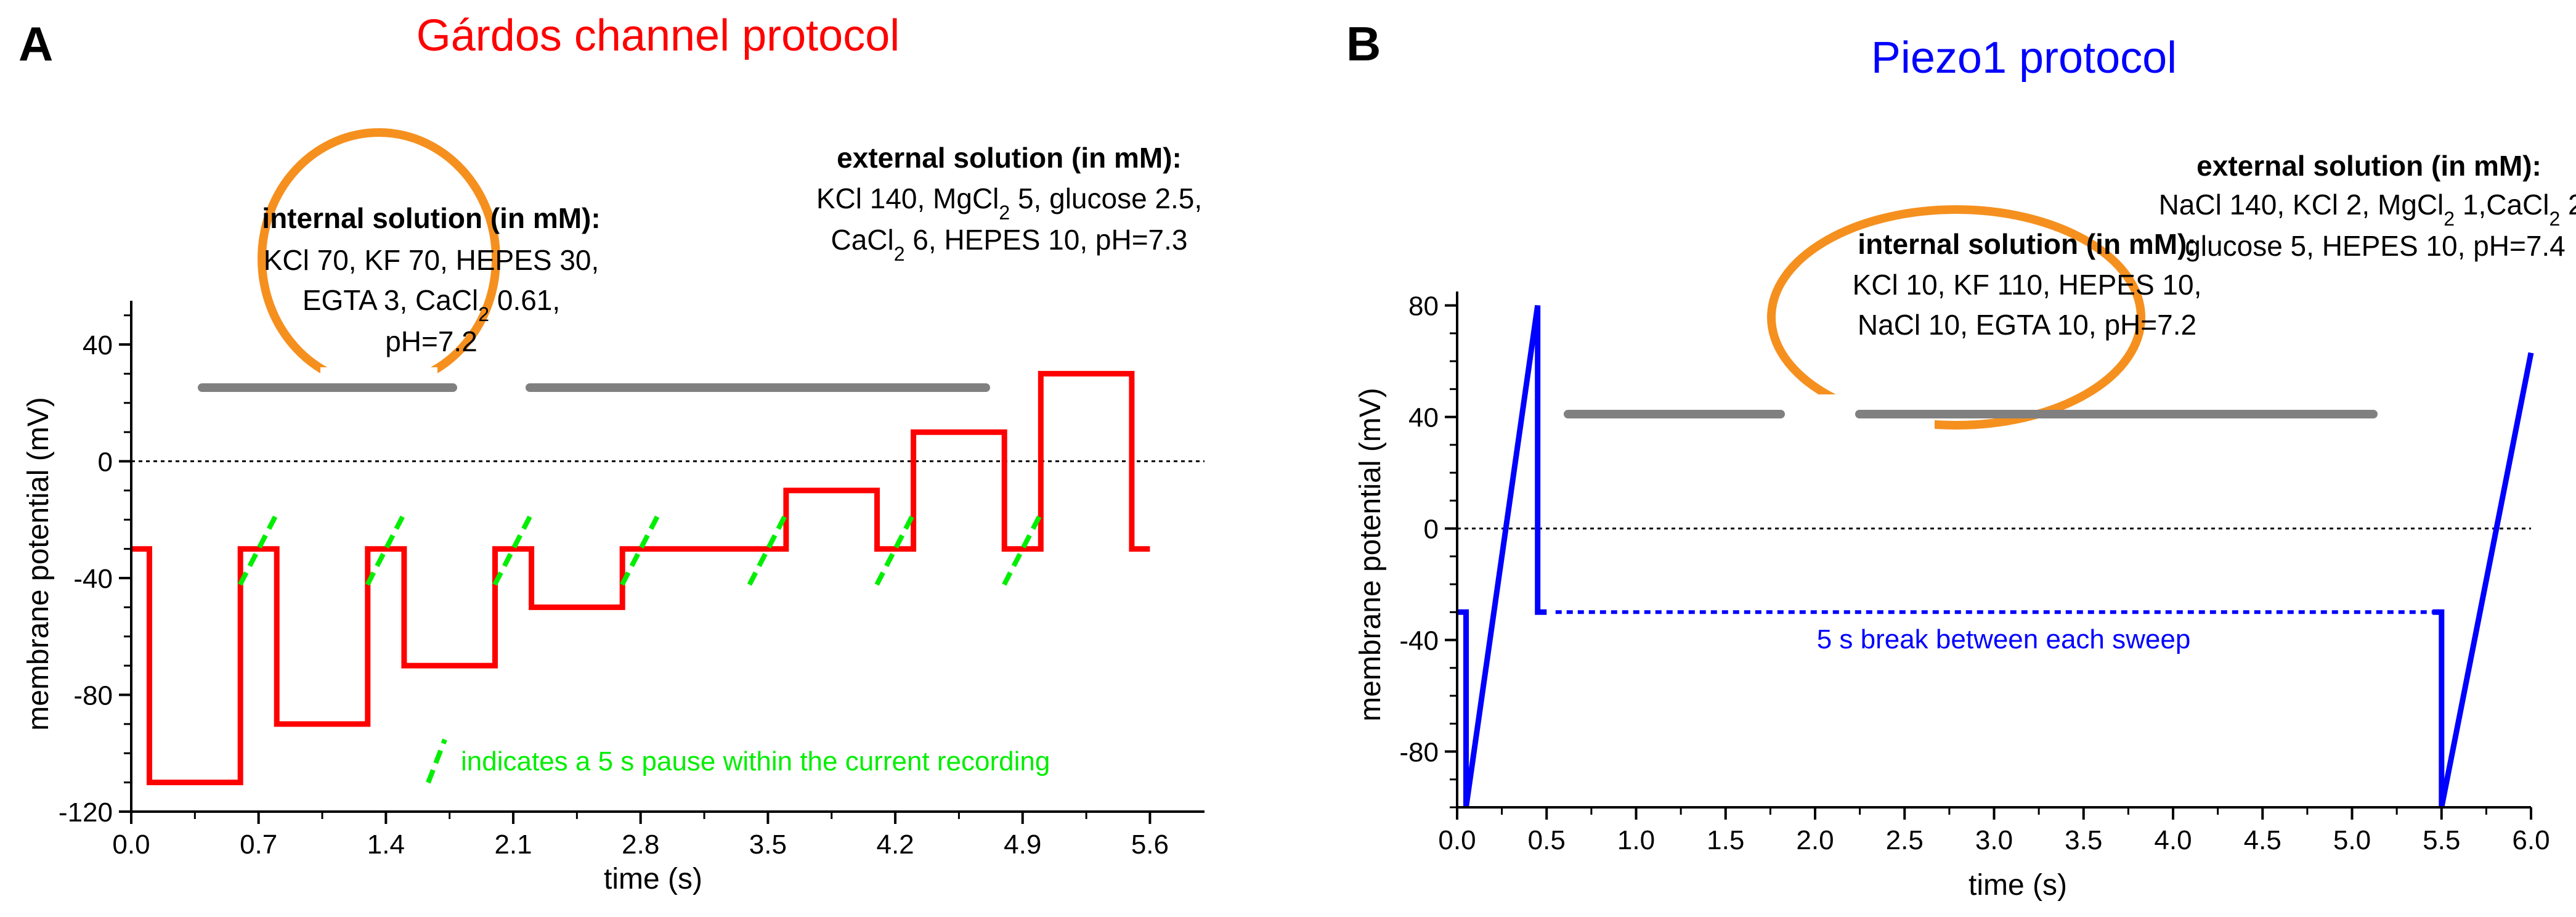 The height and width of the screenshot is (917, 2576). What do you see at coordinates (38, 564) in the screenshot?
I see `panel-a-y-axis-label: membrane potential (mV)` at bounding box center [38, 564].